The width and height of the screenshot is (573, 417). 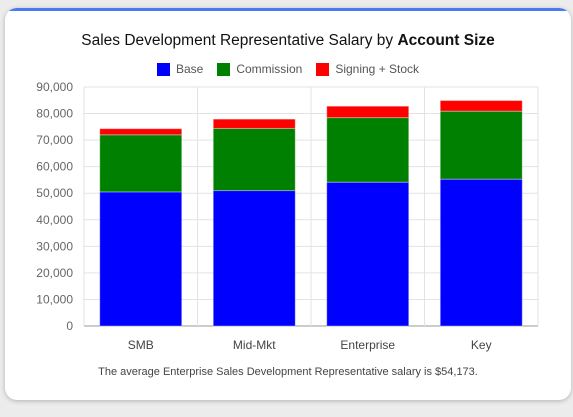 What do you see at coordinates (254, 159) in the screenshot?
I see `bar-segment-commission-mid-mkt` at bounding box center [254, 159].